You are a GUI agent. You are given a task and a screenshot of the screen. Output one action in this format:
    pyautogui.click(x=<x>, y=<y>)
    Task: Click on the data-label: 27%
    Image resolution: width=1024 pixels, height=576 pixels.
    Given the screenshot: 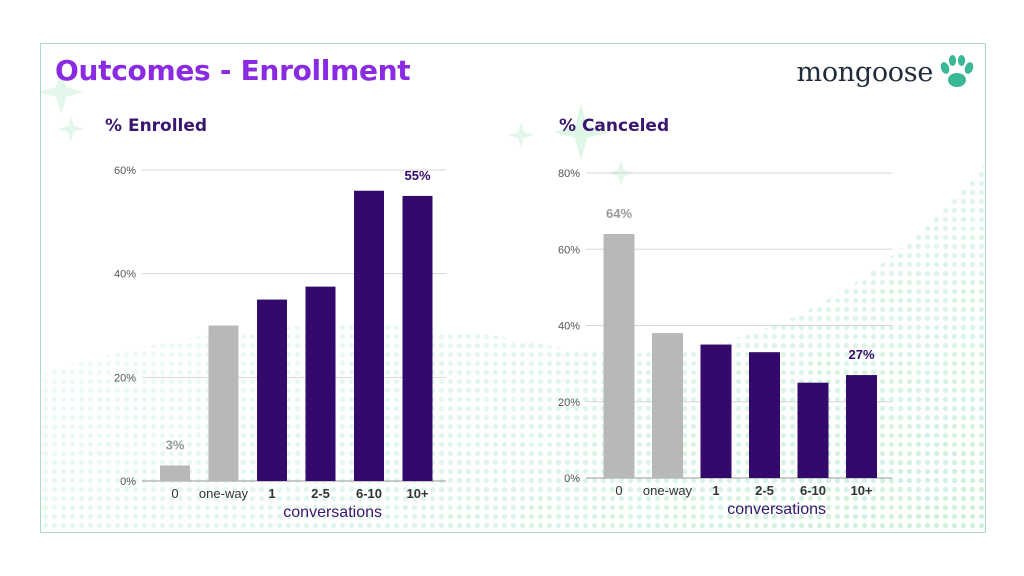 What is the action you would take?
    pyautogui.click(x=861, y=354)
    